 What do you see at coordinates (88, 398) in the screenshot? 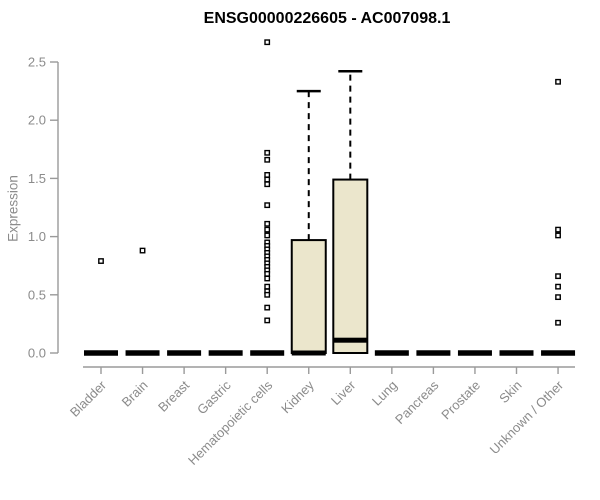
I see `x-tick-label: Bladder` at bounding box center [88, 398].